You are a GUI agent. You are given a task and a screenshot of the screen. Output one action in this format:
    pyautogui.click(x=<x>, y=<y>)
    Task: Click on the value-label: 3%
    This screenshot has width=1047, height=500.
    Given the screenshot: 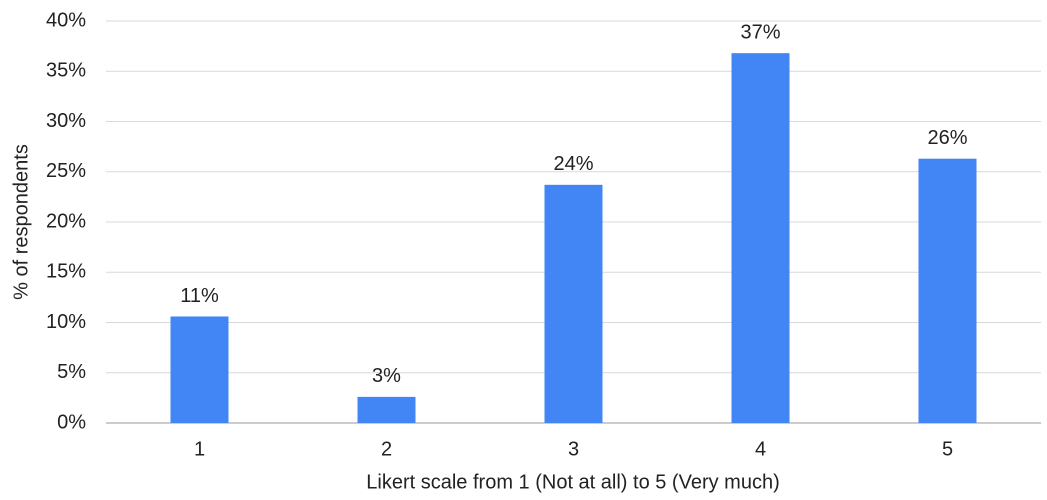 What is the action you would take?
    pyautogui.click(x=386, y=376)
    